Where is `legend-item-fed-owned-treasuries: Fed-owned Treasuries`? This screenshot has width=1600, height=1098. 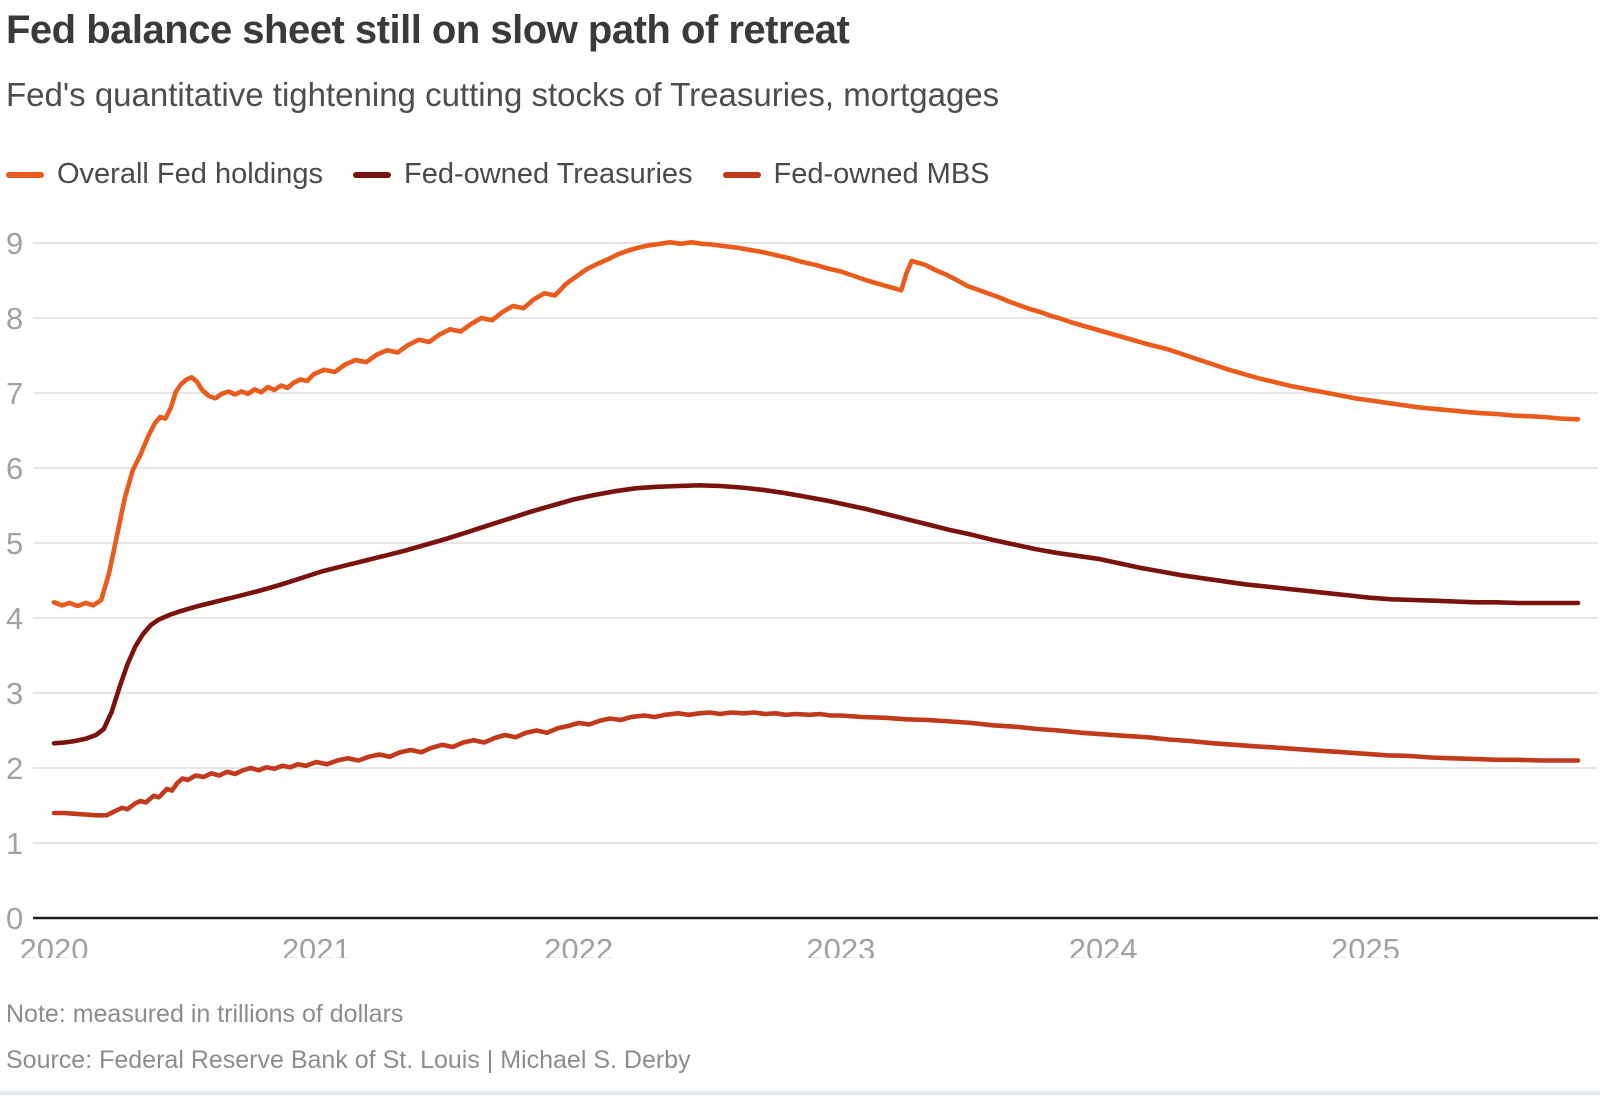 legend-item-fed-owned-treasuries: Fed-owned Treasuries is located at coordinates (522, 174).